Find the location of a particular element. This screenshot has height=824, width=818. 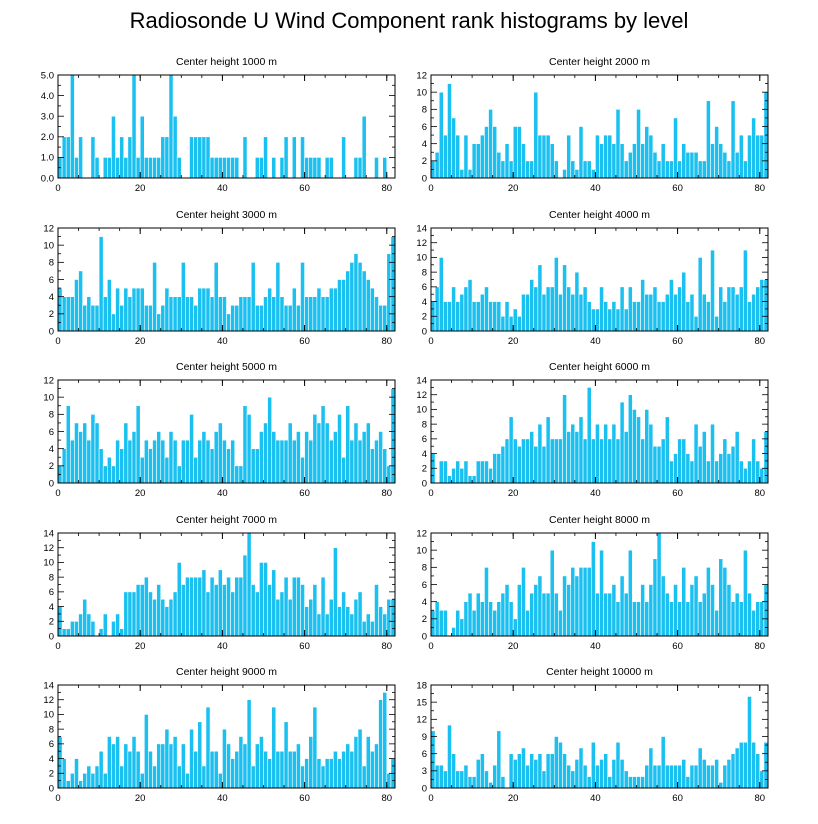

y-tick-label: 12 is located at coordinates (421, 720).